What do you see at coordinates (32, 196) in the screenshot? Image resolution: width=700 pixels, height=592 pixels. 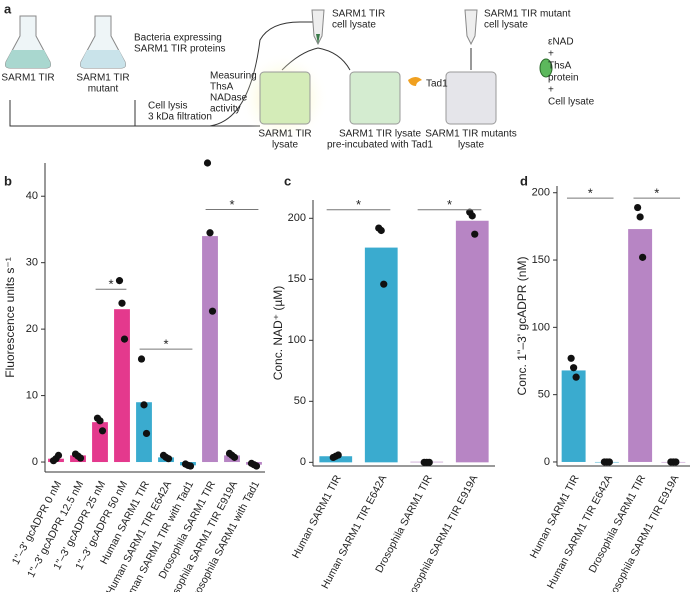 I see `y-tick-label: 40` at bounding box center [32, 196].